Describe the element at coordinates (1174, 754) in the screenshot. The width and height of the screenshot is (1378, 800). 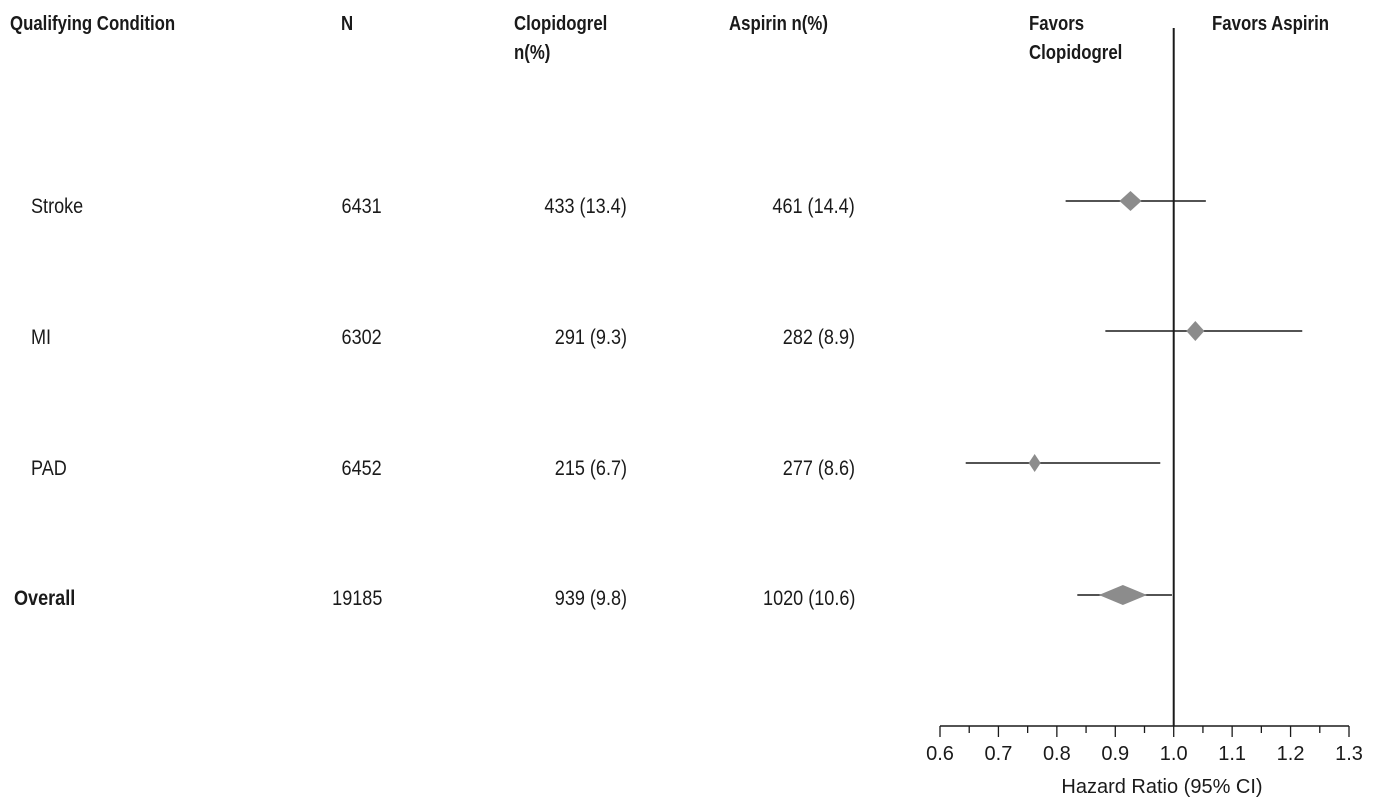
I see `x-axis-tick-label: 1.0` at that location.